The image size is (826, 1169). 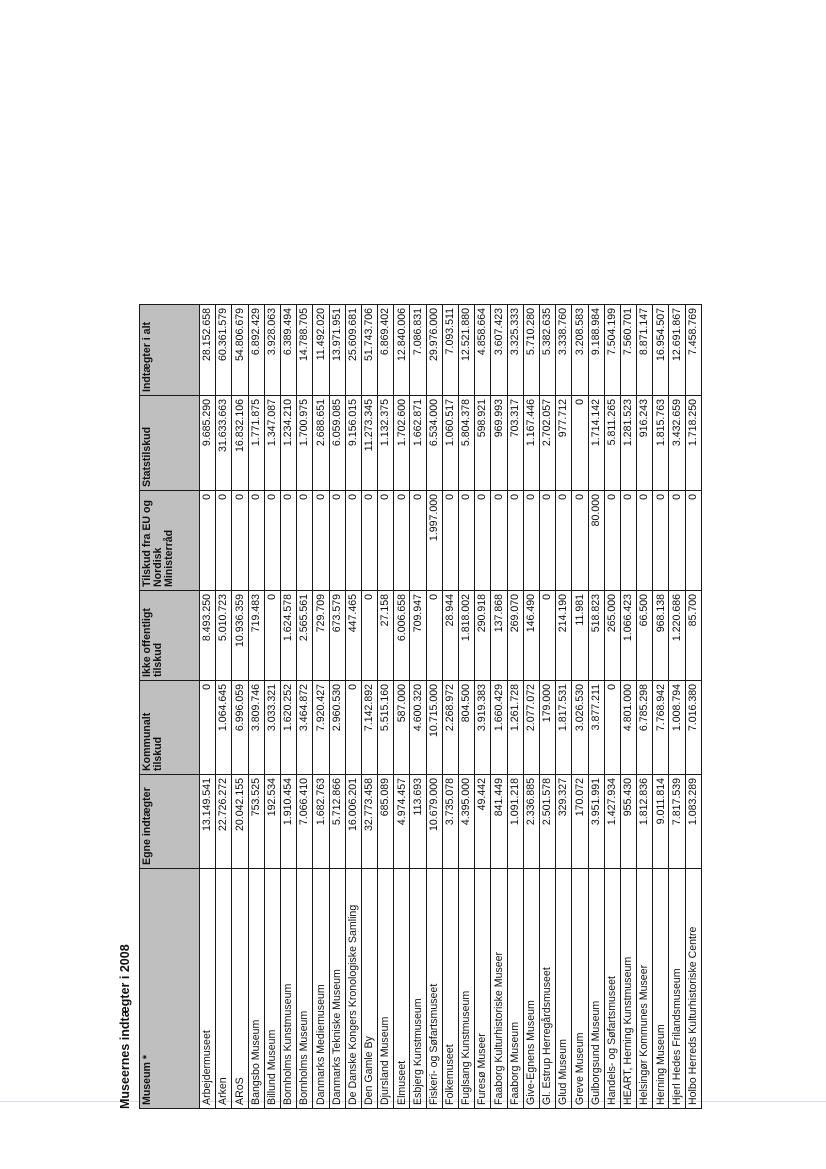 What do you see at coordinates (677, 727) in the screenshot?
I see `municipal-grant-cell: 1.008.794` at bounding box center [677, 727].